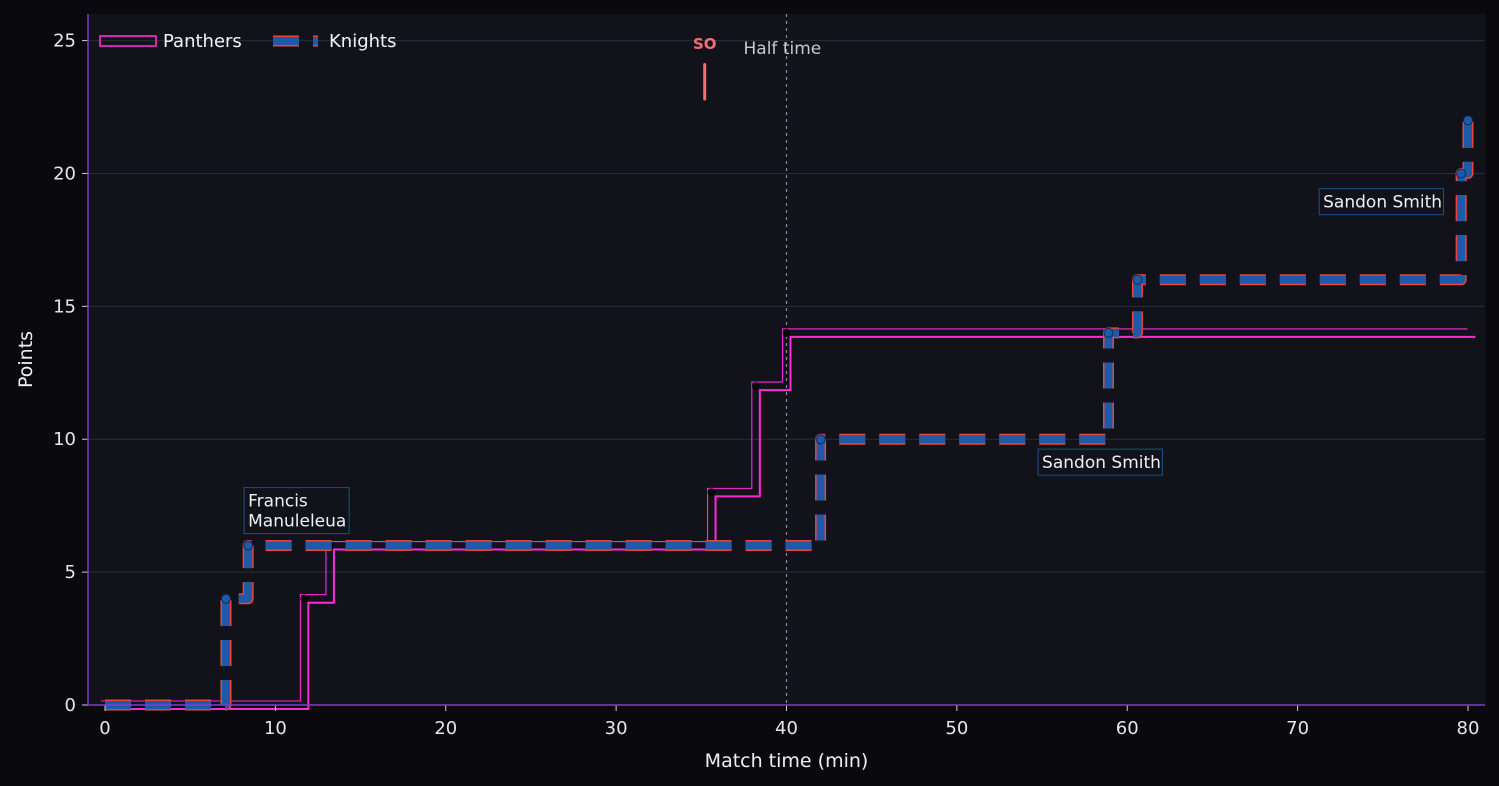 This screenshot has width=1499, height=786. I want to click on y-tick-label: 10, so click(64, 439).